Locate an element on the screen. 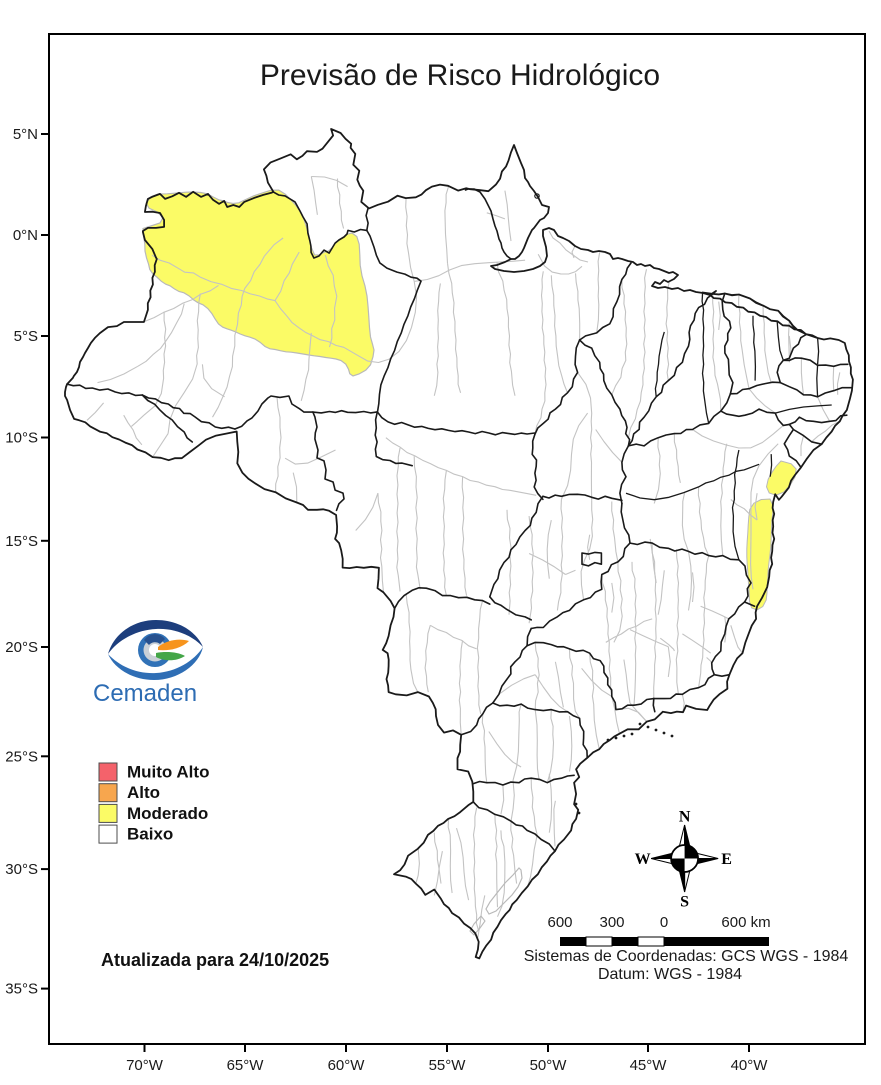 This screenshot has width=881, height=1085. svg-text: 600 is located at coordinates (559, 922).